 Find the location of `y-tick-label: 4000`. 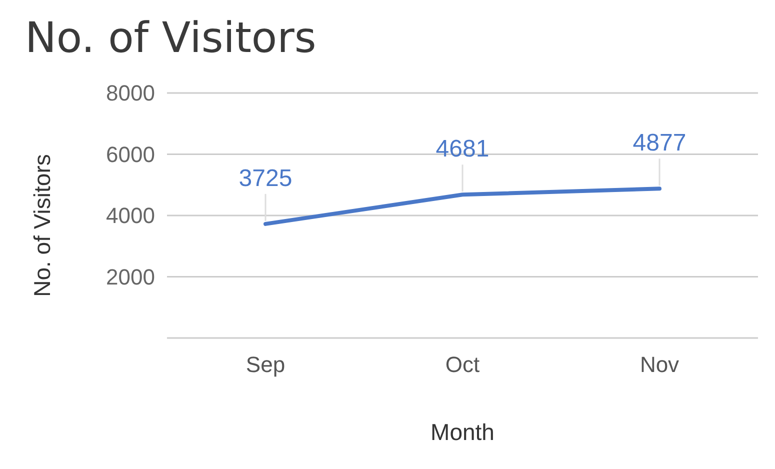

y-tick-label: 4000 is located at coordinates (130, 215).